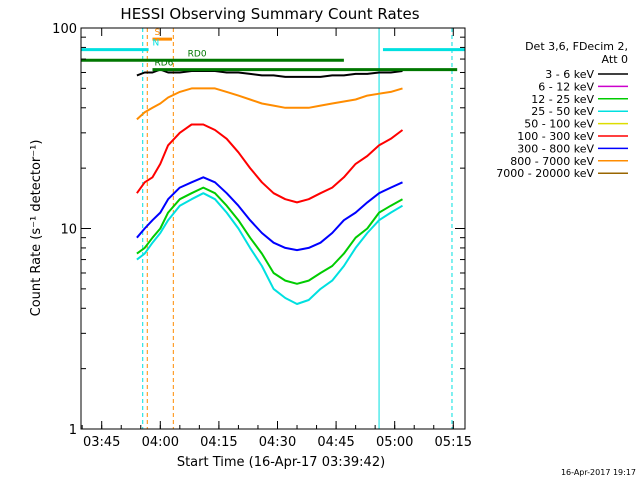 This screenshot has height=480, width=640. Describe the element at coordinates (163, 64) in the screenshot. I see `flag-label: RD6` at that location.